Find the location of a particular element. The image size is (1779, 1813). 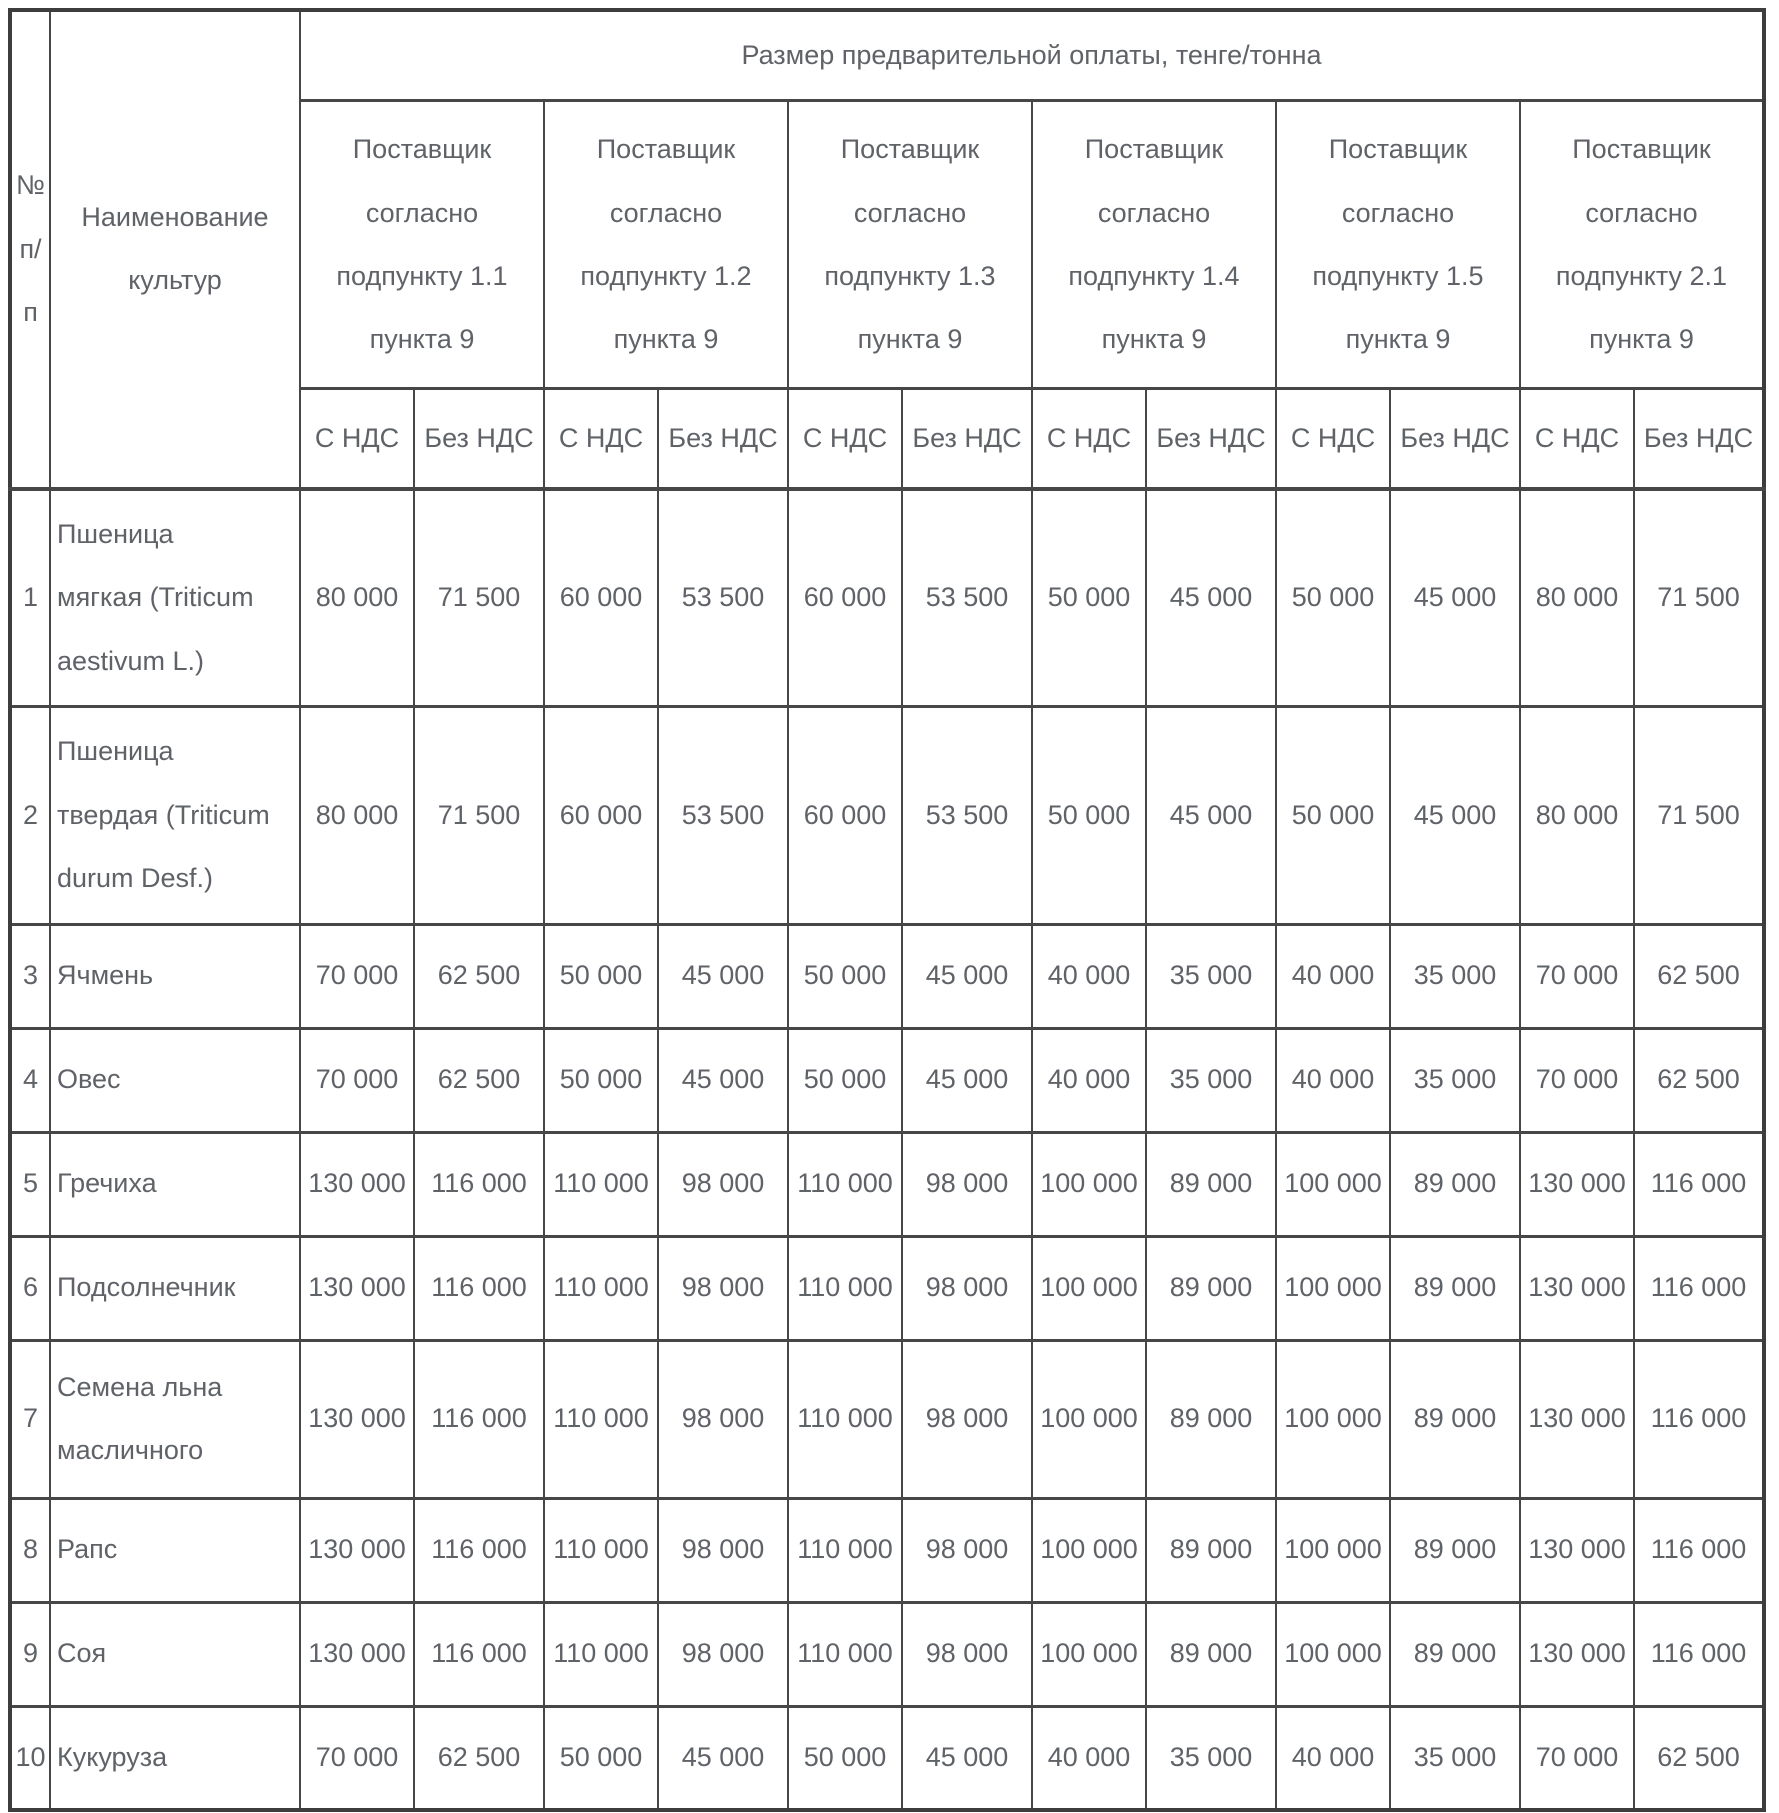

row-number-cell: 4 is located at coordinates (30, 1080).